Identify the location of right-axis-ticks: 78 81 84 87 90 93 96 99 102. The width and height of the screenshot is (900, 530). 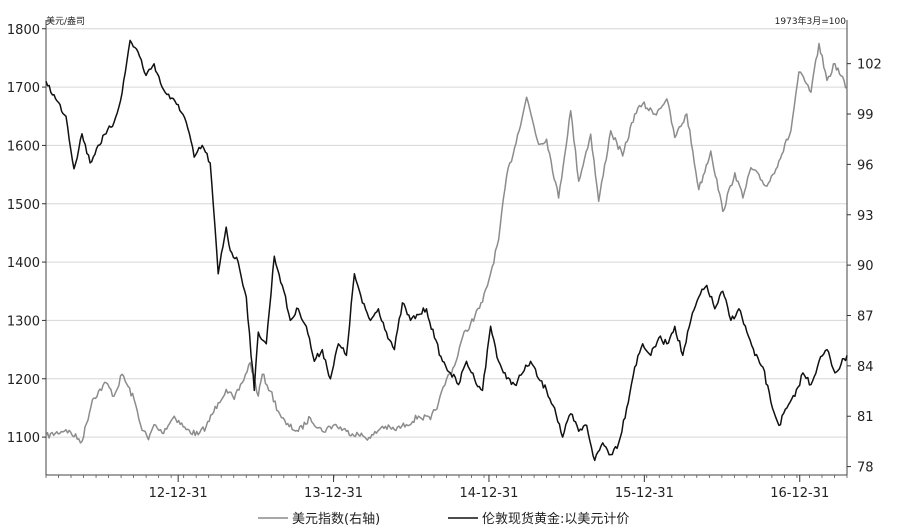
(864, 267).